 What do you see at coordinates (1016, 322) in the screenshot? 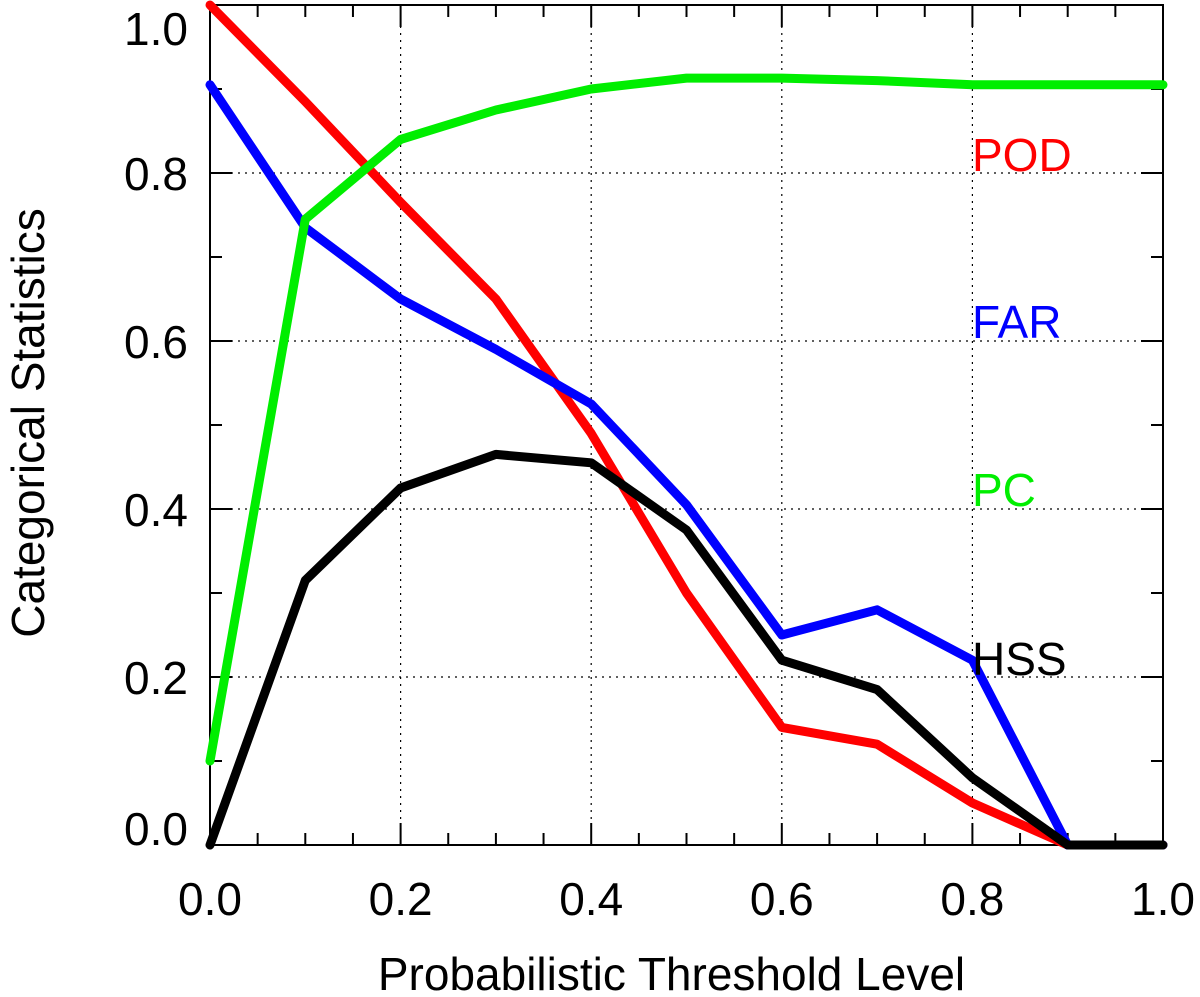
I see `series-label-far: FAR` at bounding box center [1016, 322].